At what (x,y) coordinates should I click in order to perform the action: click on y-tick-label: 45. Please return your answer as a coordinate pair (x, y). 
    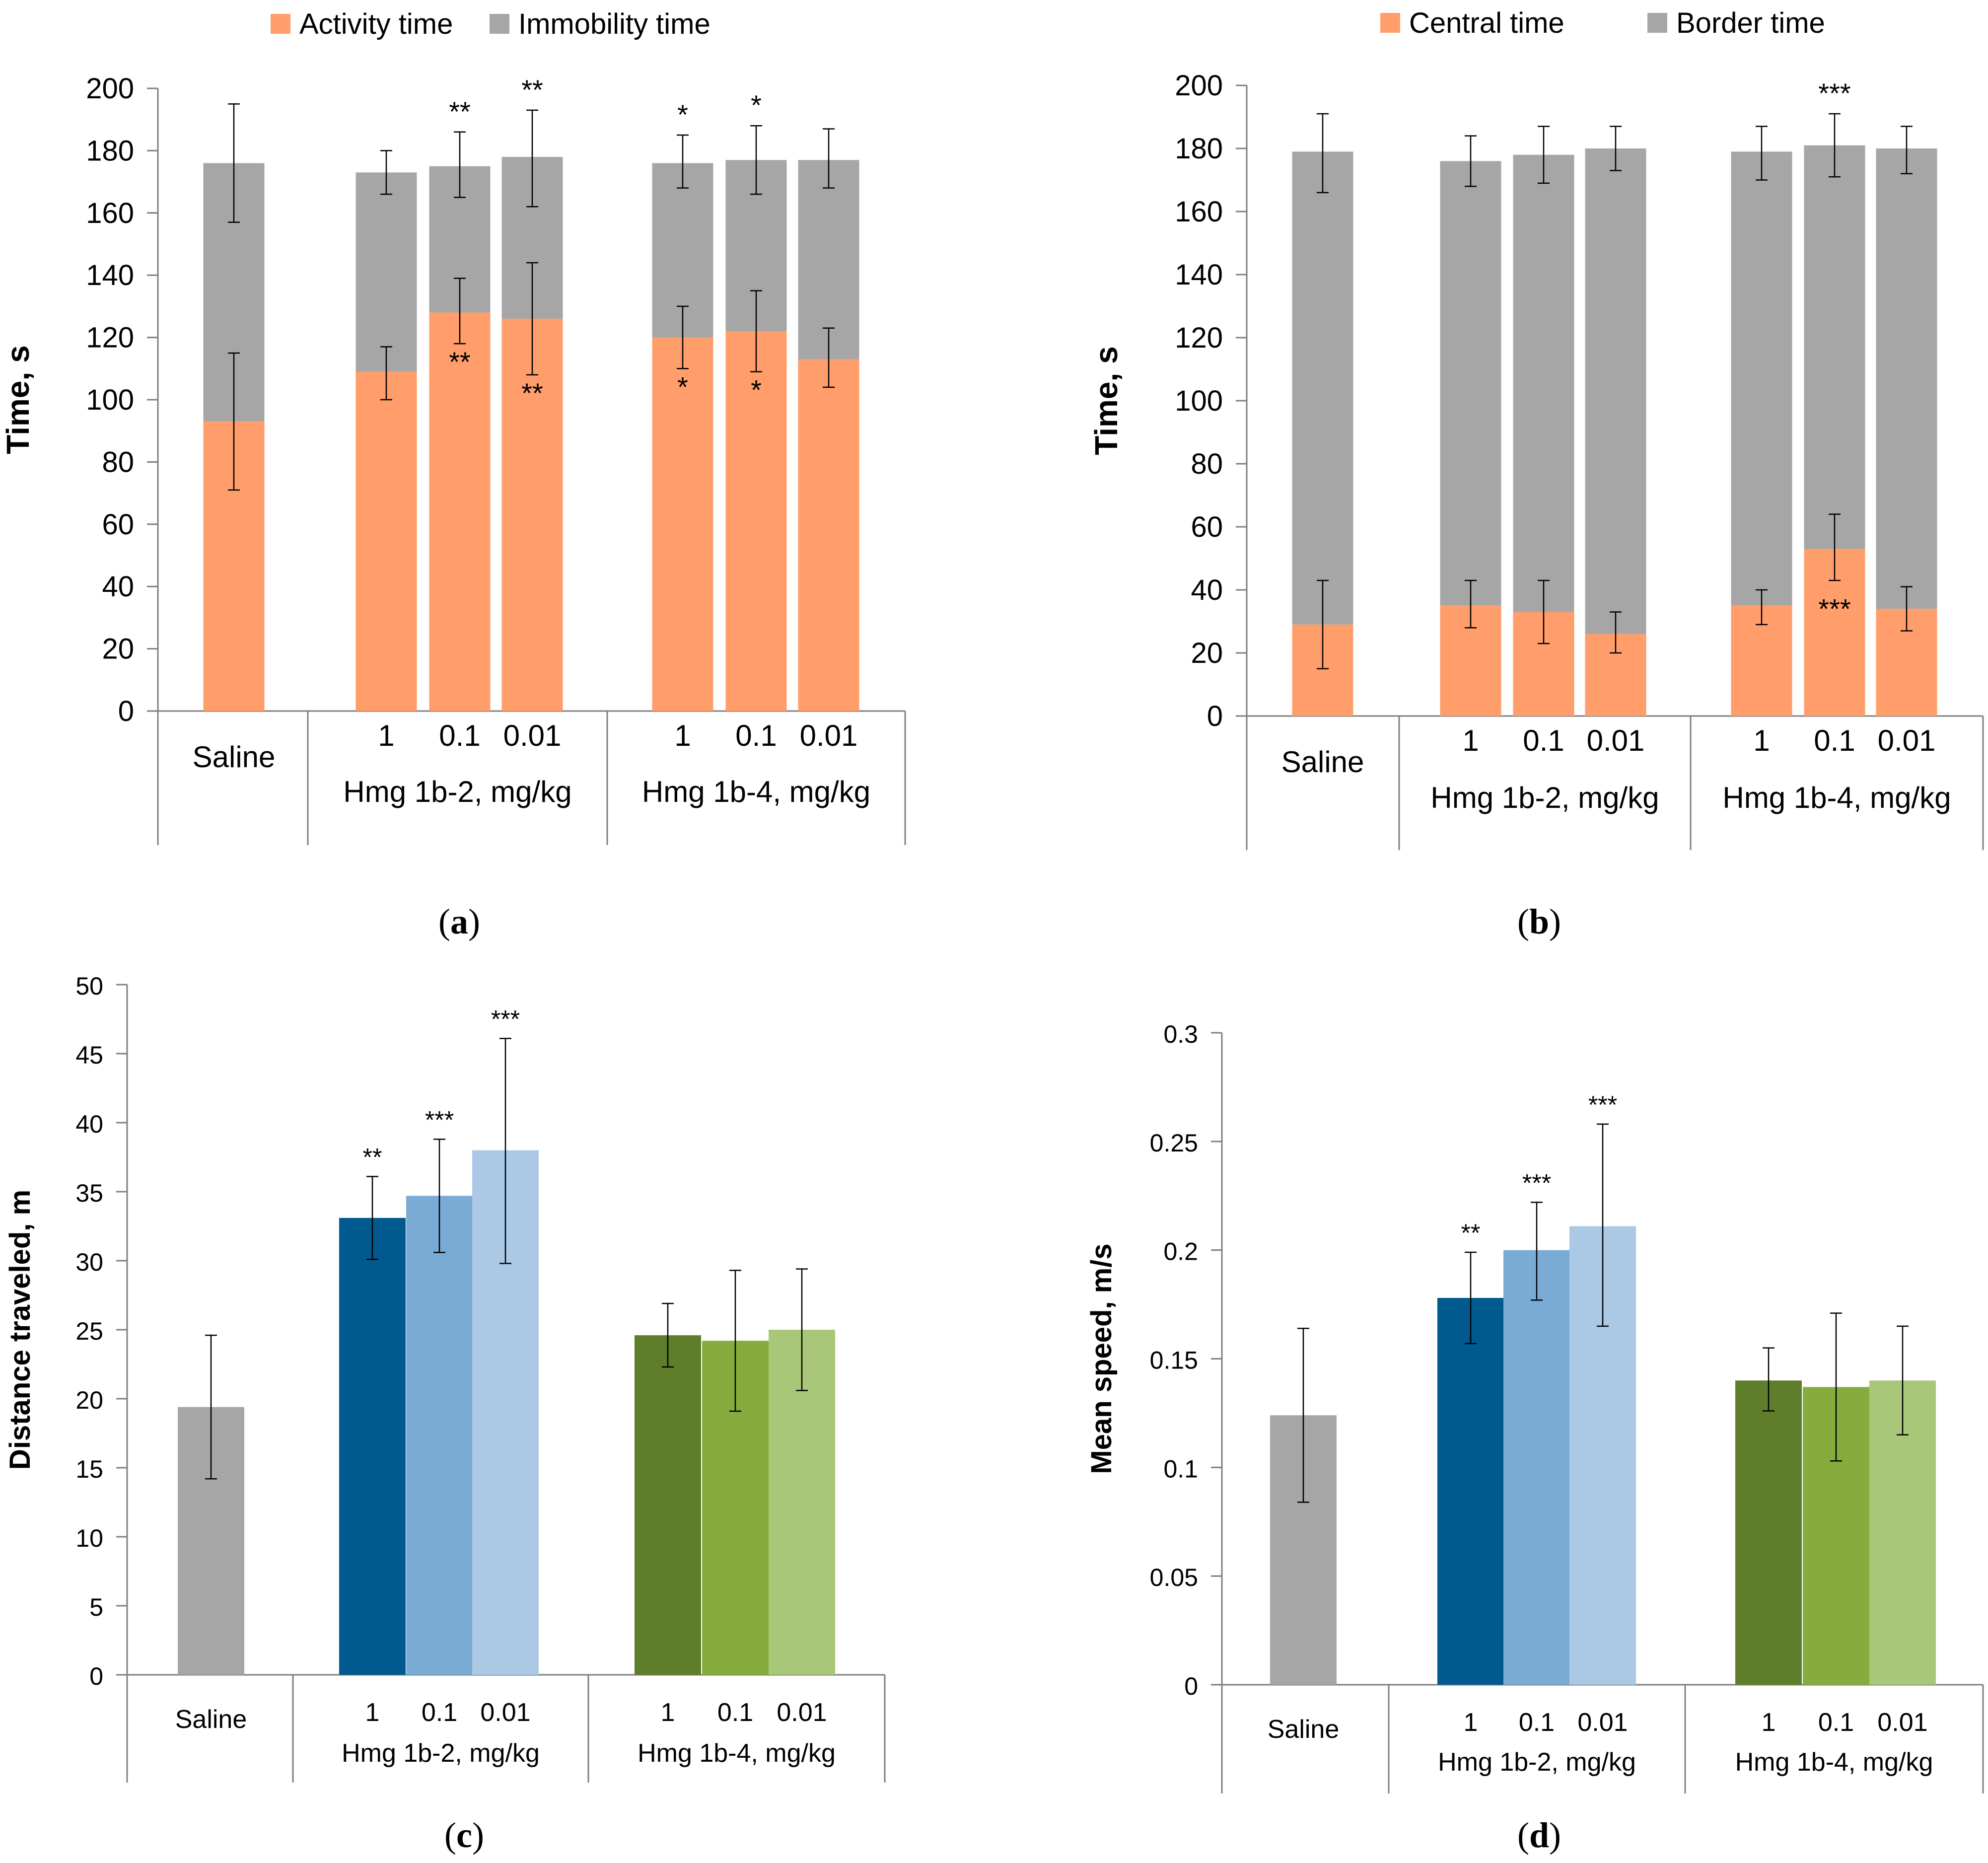
    Looking at the image, I should click on (89, 1055).